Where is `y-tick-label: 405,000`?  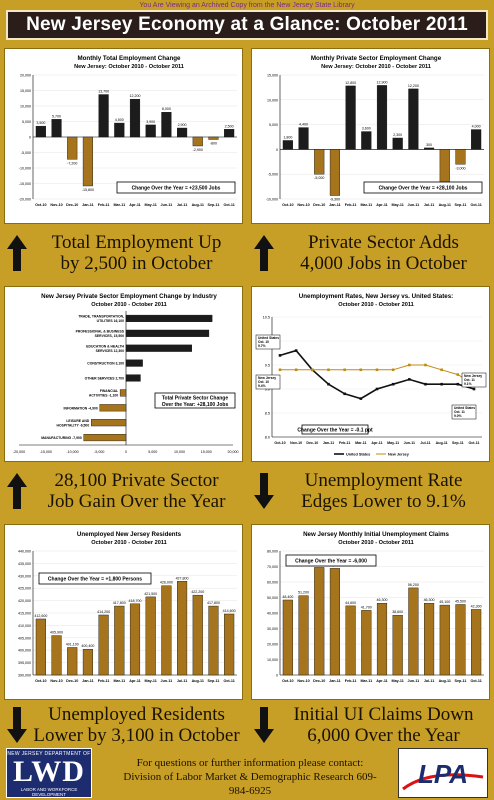 y-tick-label: 405,000 is located at coordinates (24, 638).